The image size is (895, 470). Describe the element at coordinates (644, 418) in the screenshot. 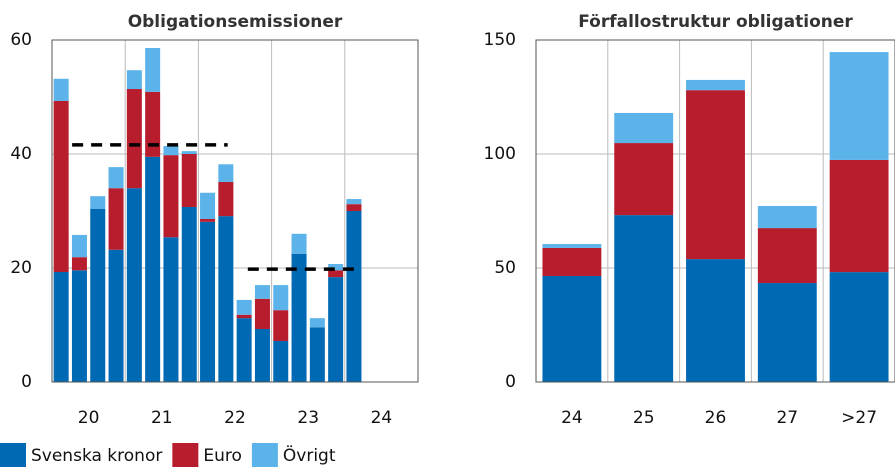

I see `x-tick-label: 25` at that location.